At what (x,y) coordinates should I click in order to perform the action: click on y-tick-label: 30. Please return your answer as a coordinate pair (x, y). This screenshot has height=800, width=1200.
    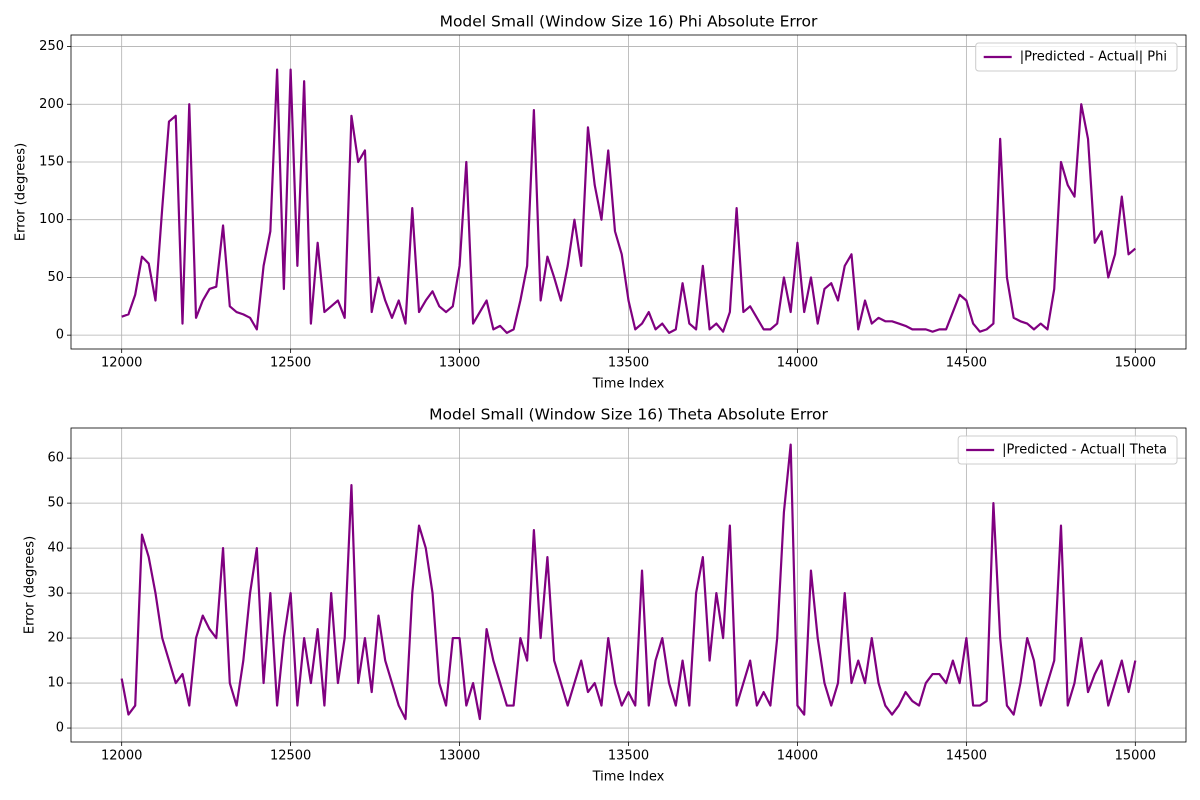
    Looking at the image, I should click on (55, 593).